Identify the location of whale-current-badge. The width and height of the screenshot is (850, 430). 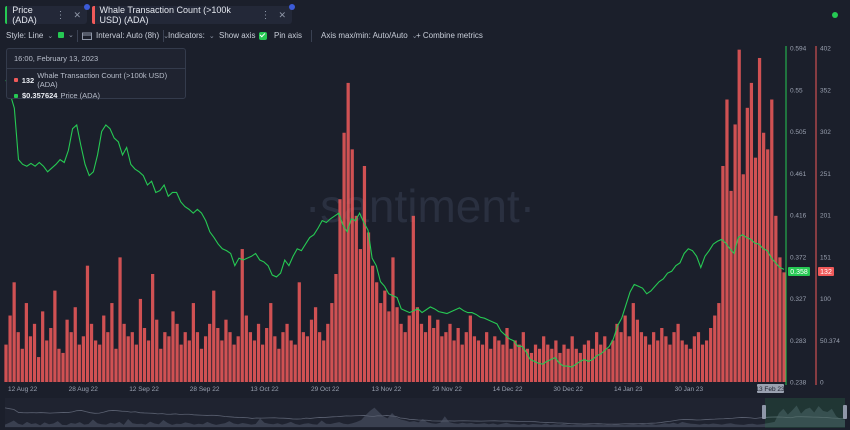
(826, 271).